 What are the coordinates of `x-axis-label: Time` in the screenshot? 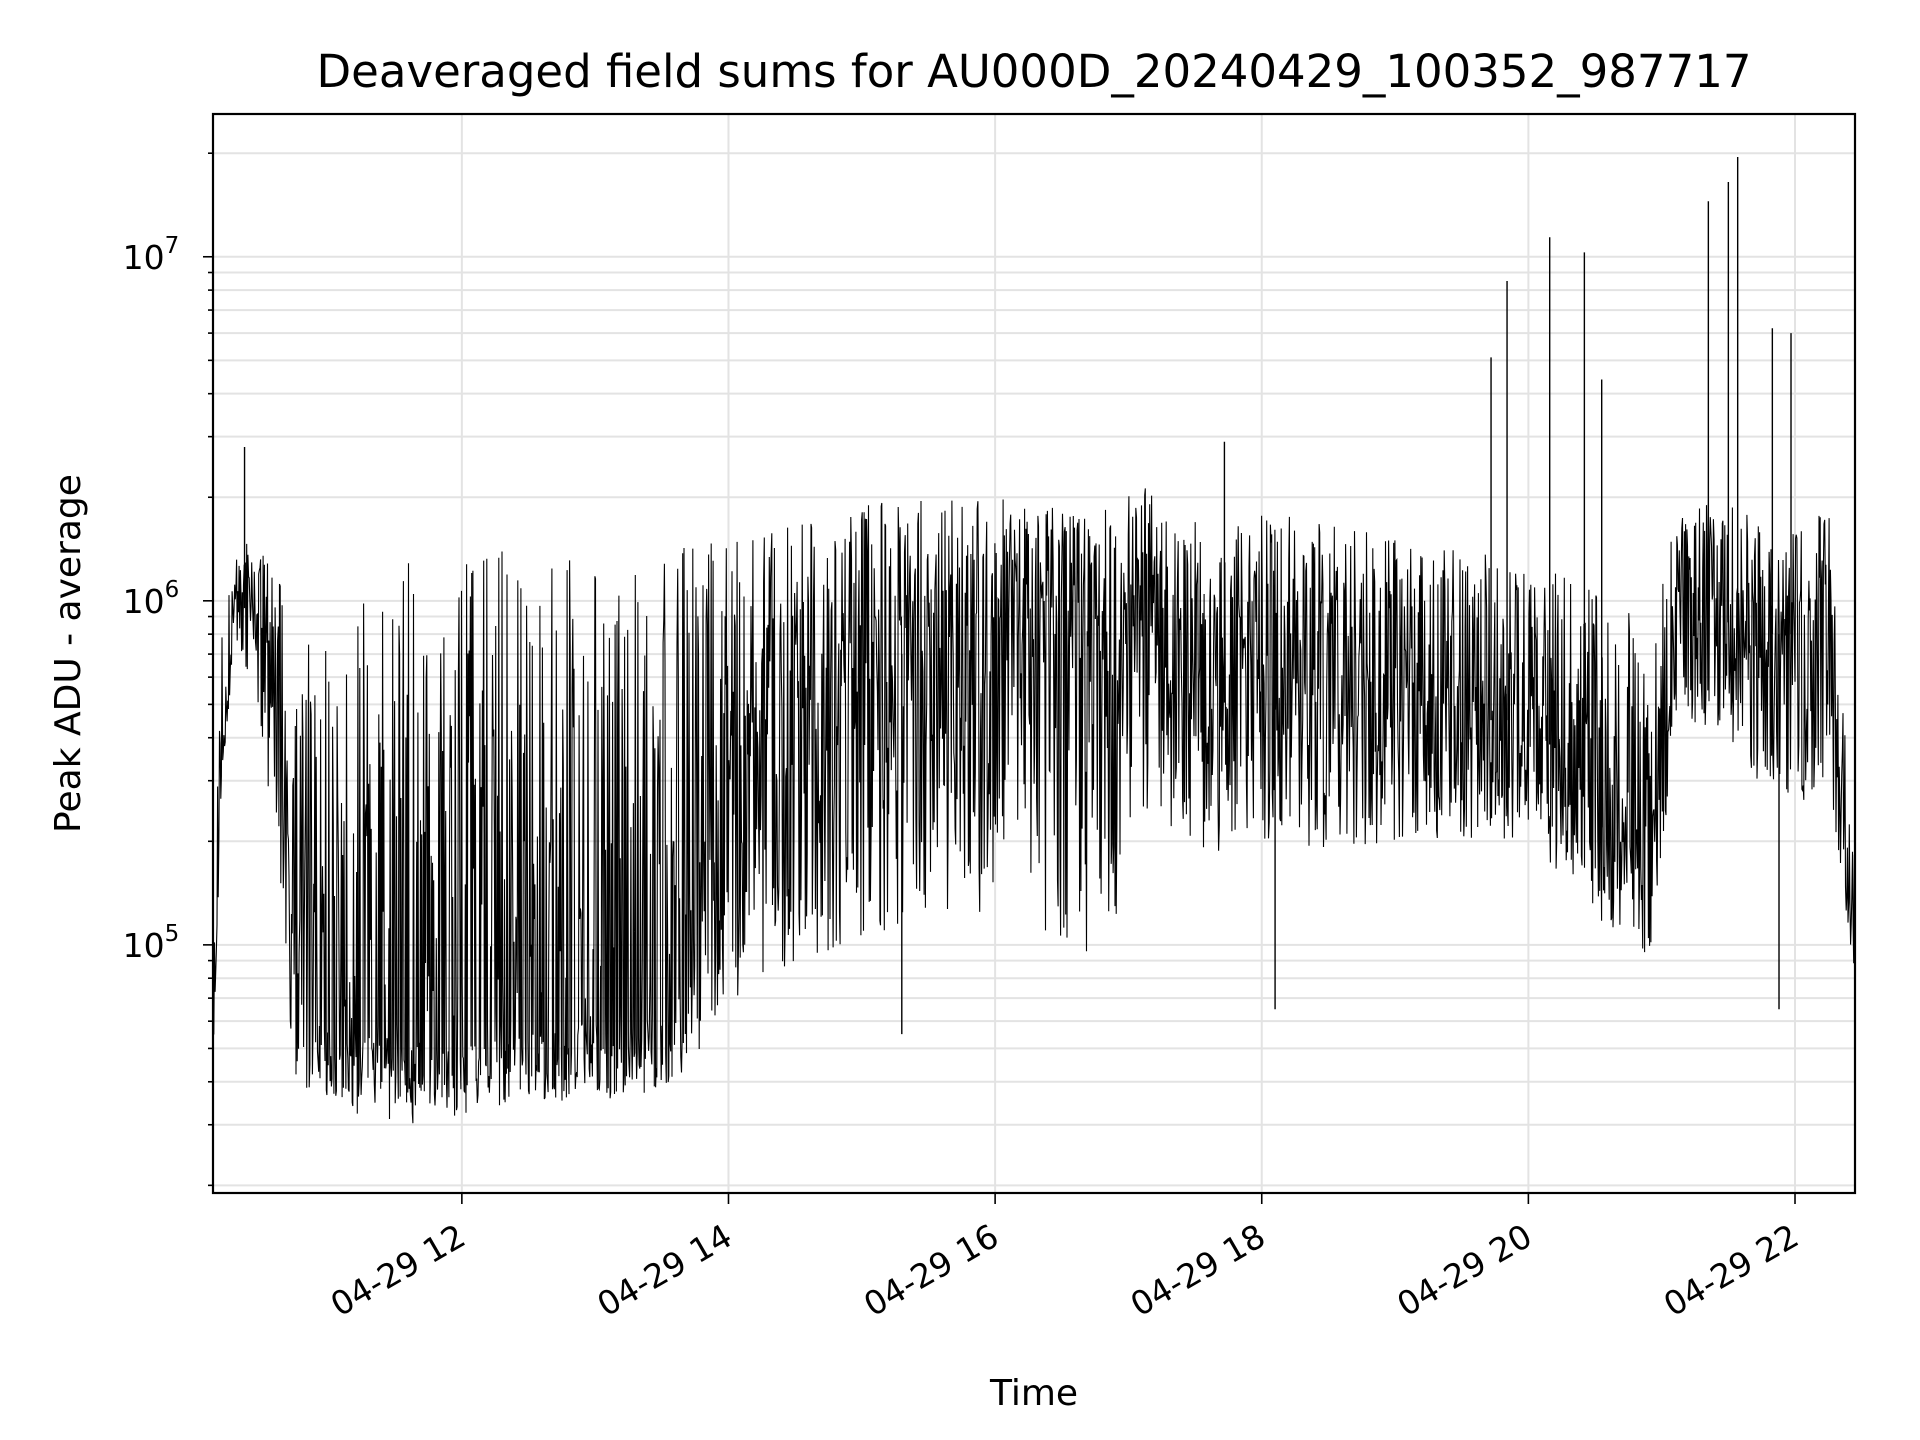 It's located at (1033, 1393).